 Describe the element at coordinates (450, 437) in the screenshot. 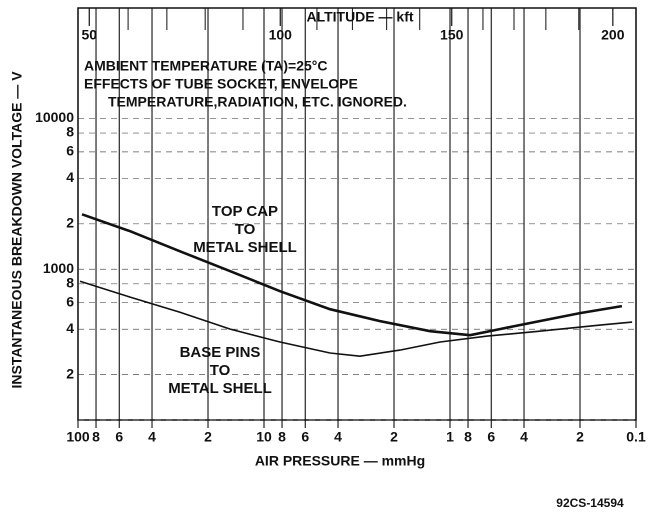

I see `x-tick-label: 1` at that location.